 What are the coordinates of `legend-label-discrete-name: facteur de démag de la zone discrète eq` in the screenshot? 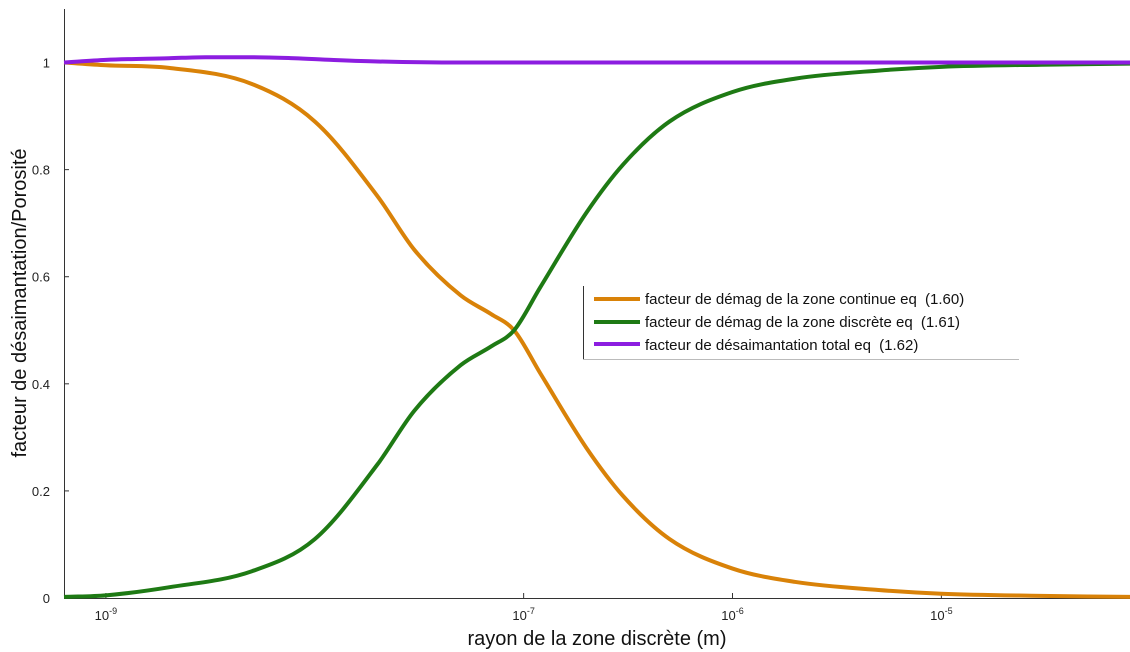 It's located at (779, 322).